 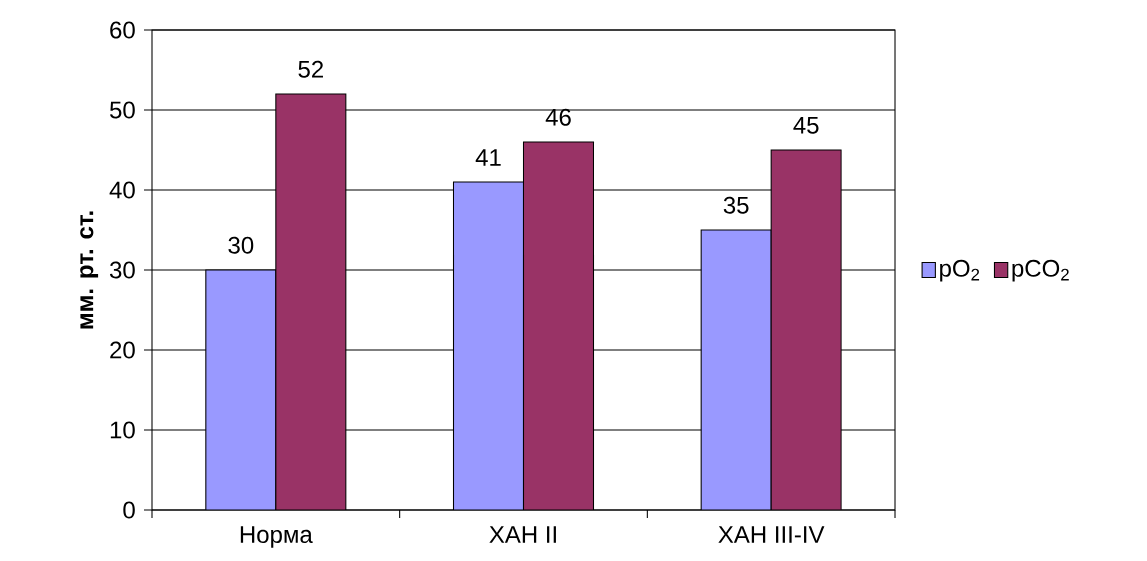 I want to click on y-tick-label: 50, so click(x=122, y=110).